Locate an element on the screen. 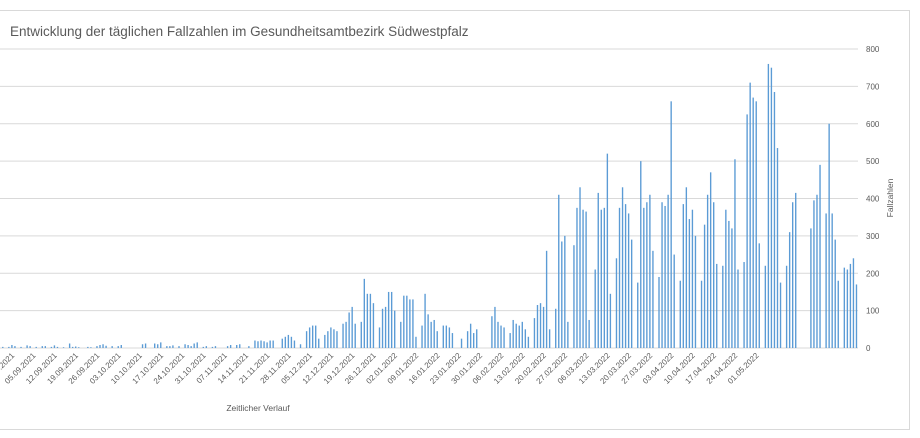 The image size is (920, 438). y-tick-label: 0 is located at coordinates (868, 348).